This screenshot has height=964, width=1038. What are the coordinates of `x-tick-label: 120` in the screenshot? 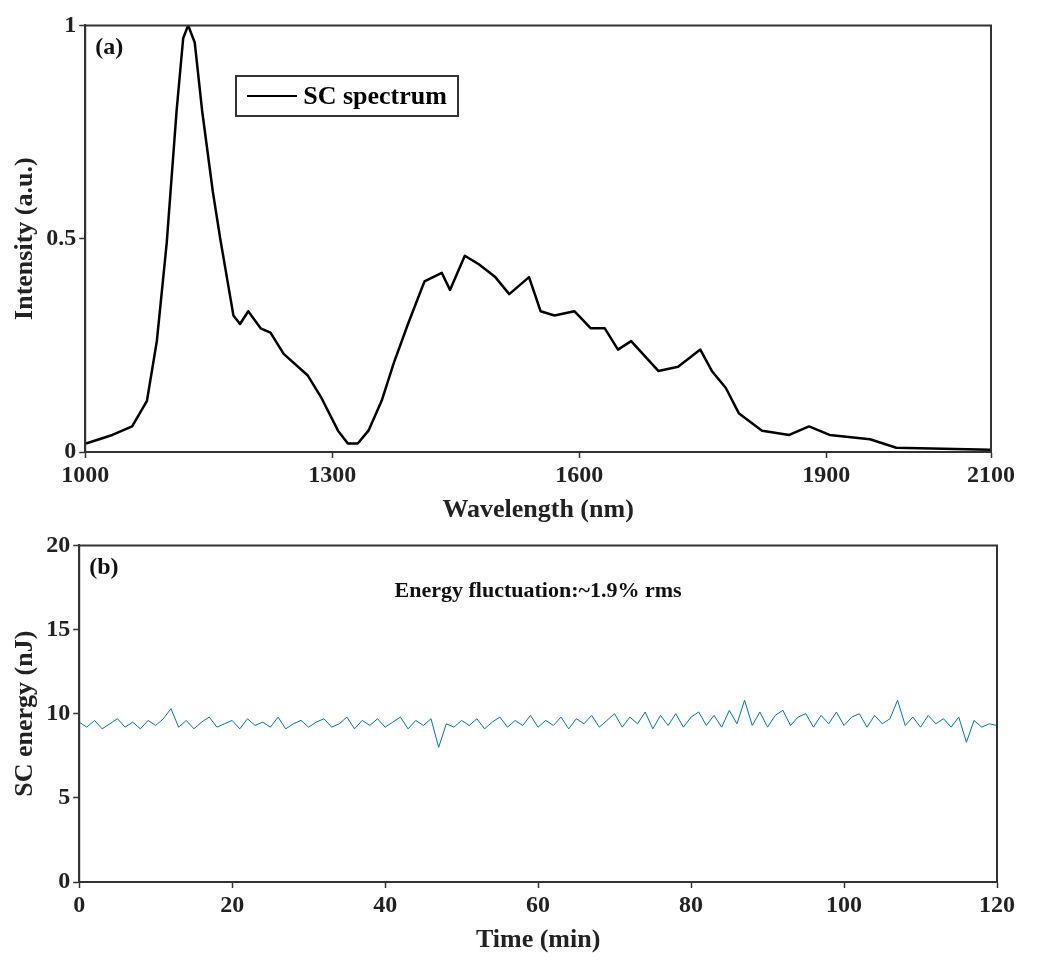 It's located at (997, 903).